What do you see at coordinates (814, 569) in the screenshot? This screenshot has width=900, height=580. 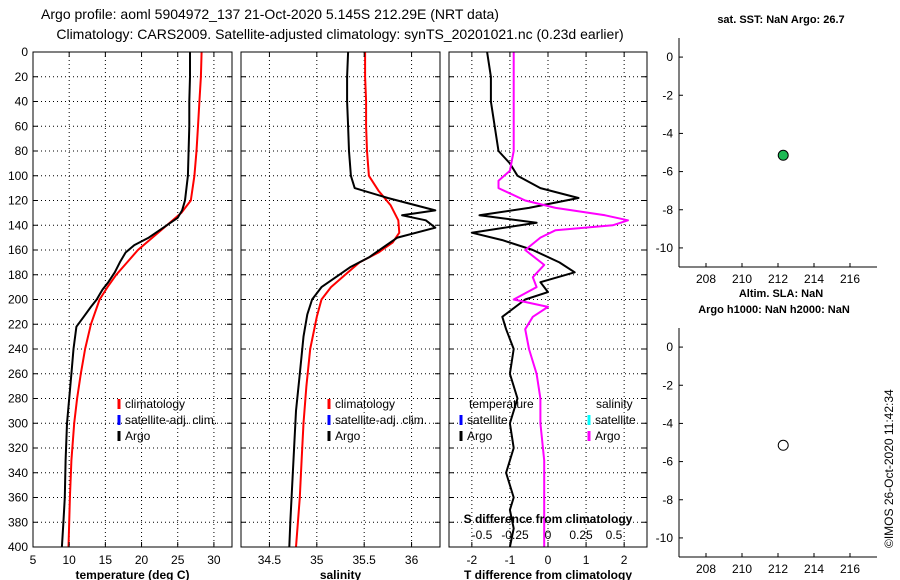 I see `sla_panel-xtick-label: 214` at bounding box center [814, 569].